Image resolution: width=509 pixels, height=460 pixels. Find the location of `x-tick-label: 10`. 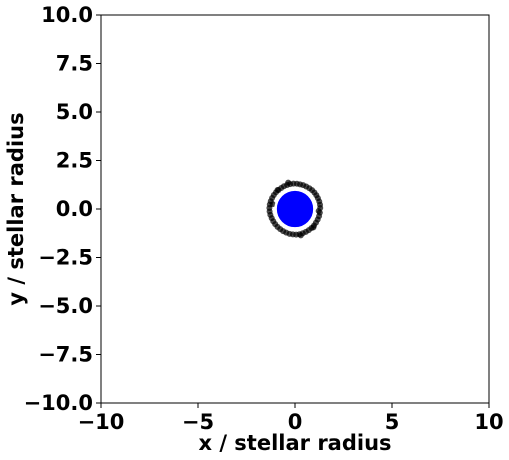

x-tick-label: 10 is located at coordinates (488, 422).